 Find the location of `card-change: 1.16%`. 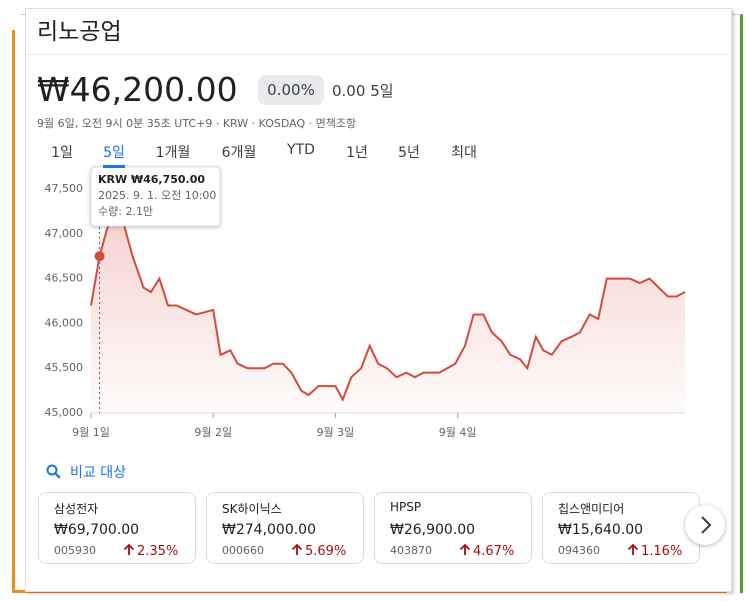

card-change: 1.16% is located at coordinates (654, 550).